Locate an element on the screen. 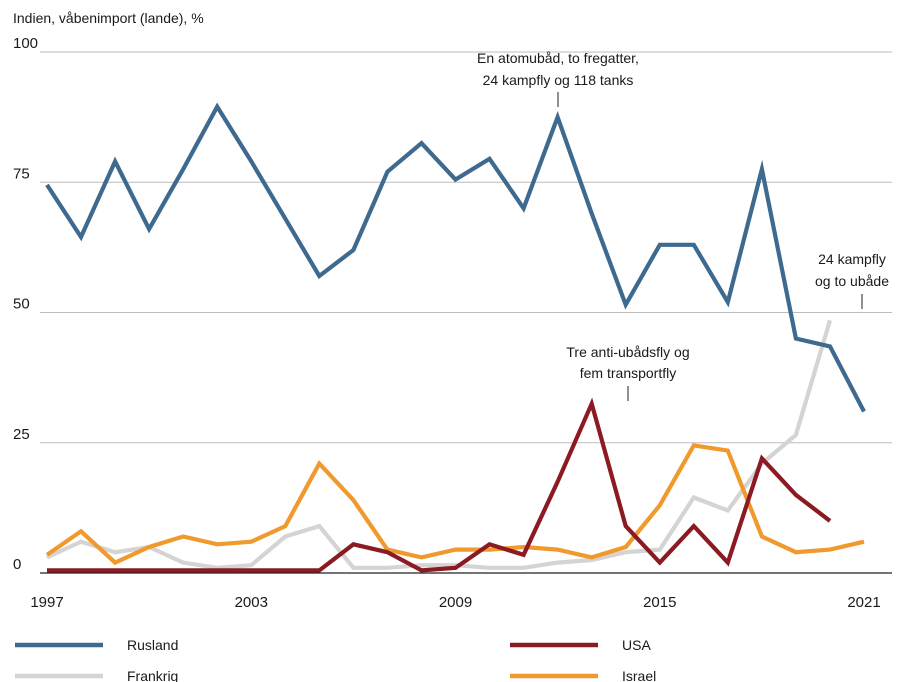 The image size is (903, 682). y-axis-label: Indien, våbenimport (lande), % is located at coordinates (108, 18).